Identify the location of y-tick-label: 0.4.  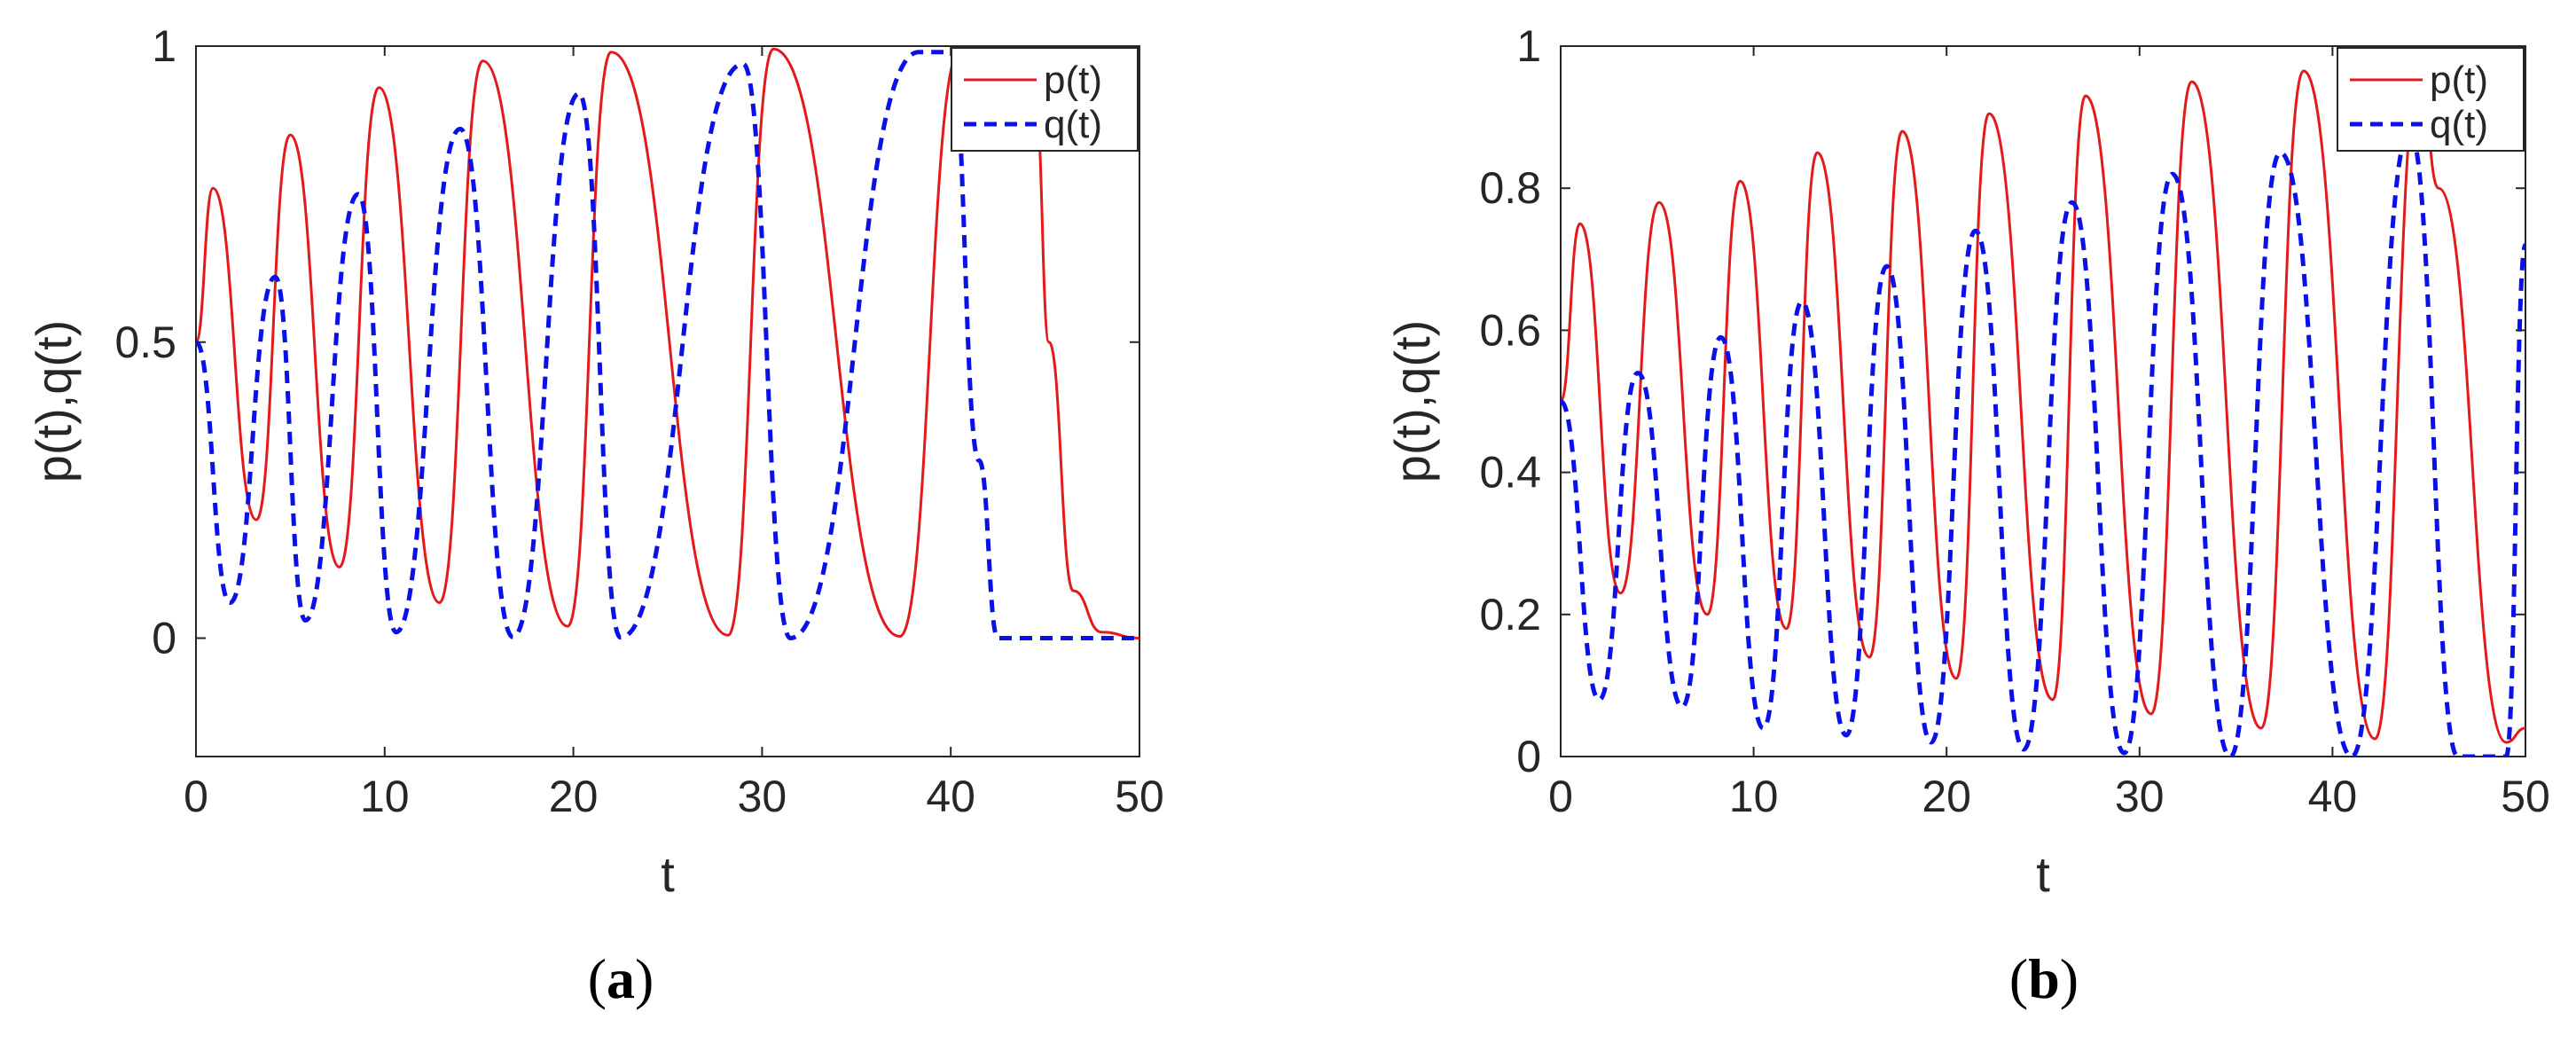
(1510, 473).